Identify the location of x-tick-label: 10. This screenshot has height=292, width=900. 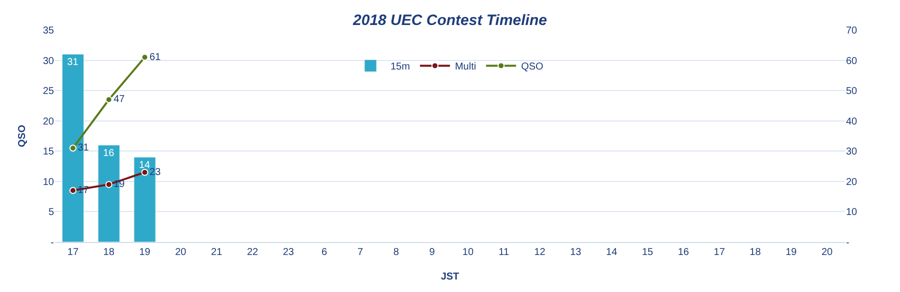
(468, 252).